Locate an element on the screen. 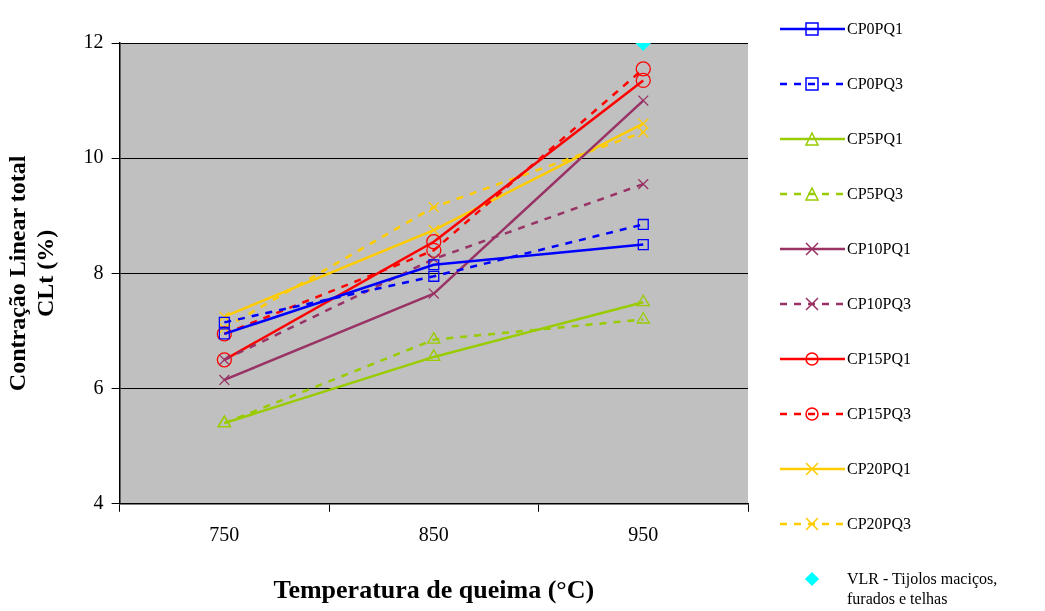 The height and width of the screenshot is (611, 1045). legend-label: VLR - Tijolos maciços, furados e telhas is located at coordinates (923, 589).